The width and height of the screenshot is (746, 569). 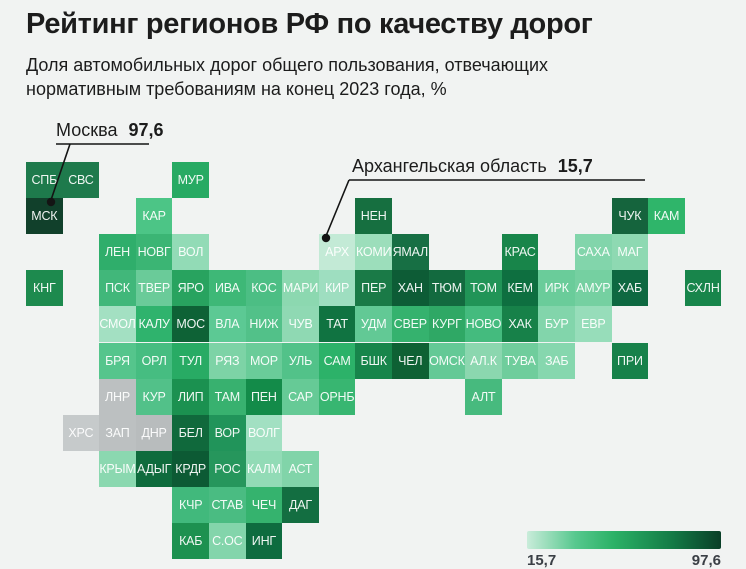 What do you see at coordinates (190, 541) in the screenshot?
I see `region-tile-КАБ: КАБ` at bounding box center [190, 541].